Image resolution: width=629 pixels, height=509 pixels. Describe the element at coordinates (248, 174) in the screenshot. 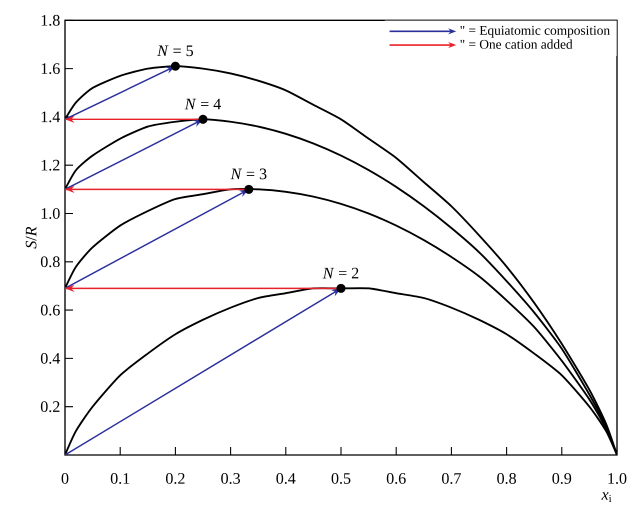

I see `annotation: N = 3` at that location.